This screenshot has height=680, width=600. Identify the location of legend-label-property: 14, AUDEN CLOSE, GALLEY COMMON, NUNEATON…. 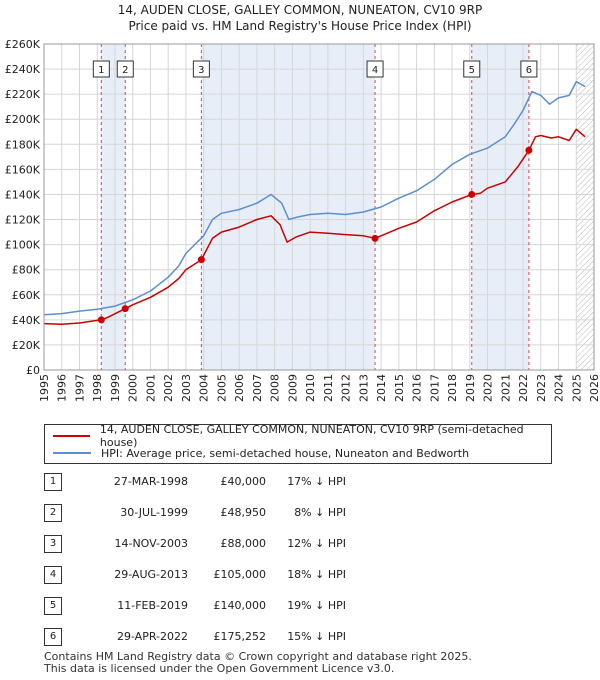
(311, 436).